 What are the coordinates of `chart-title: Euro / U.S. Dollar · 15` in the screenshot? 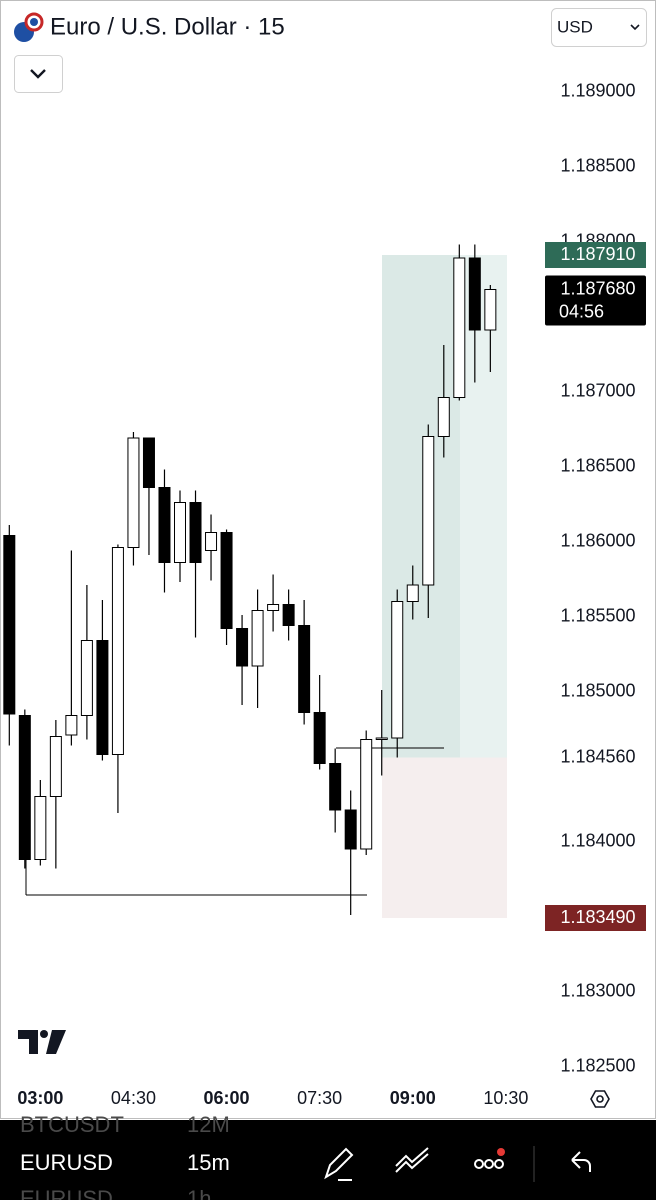 It's located at (167, 26).